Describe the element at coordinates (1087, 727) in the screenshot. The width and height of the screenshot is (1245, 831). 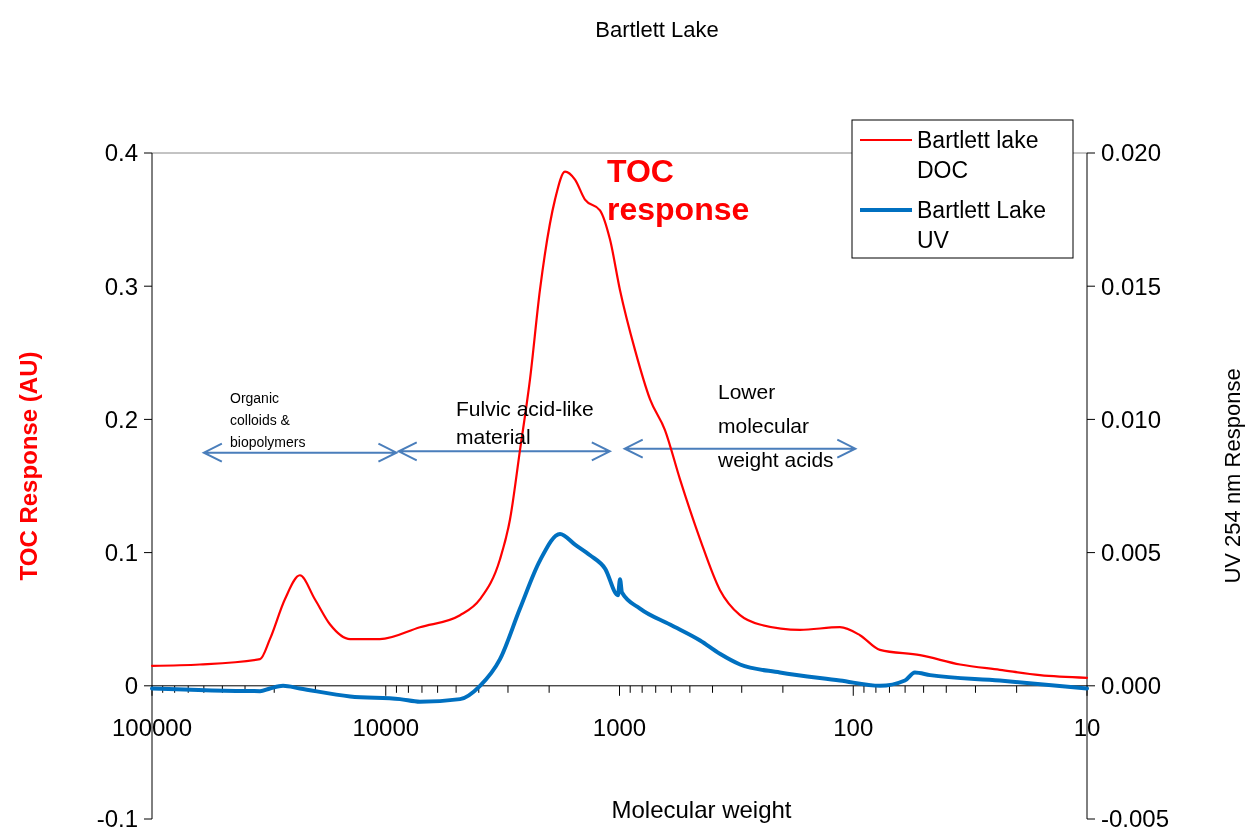
I see `x-tick-label: 10` at that location.